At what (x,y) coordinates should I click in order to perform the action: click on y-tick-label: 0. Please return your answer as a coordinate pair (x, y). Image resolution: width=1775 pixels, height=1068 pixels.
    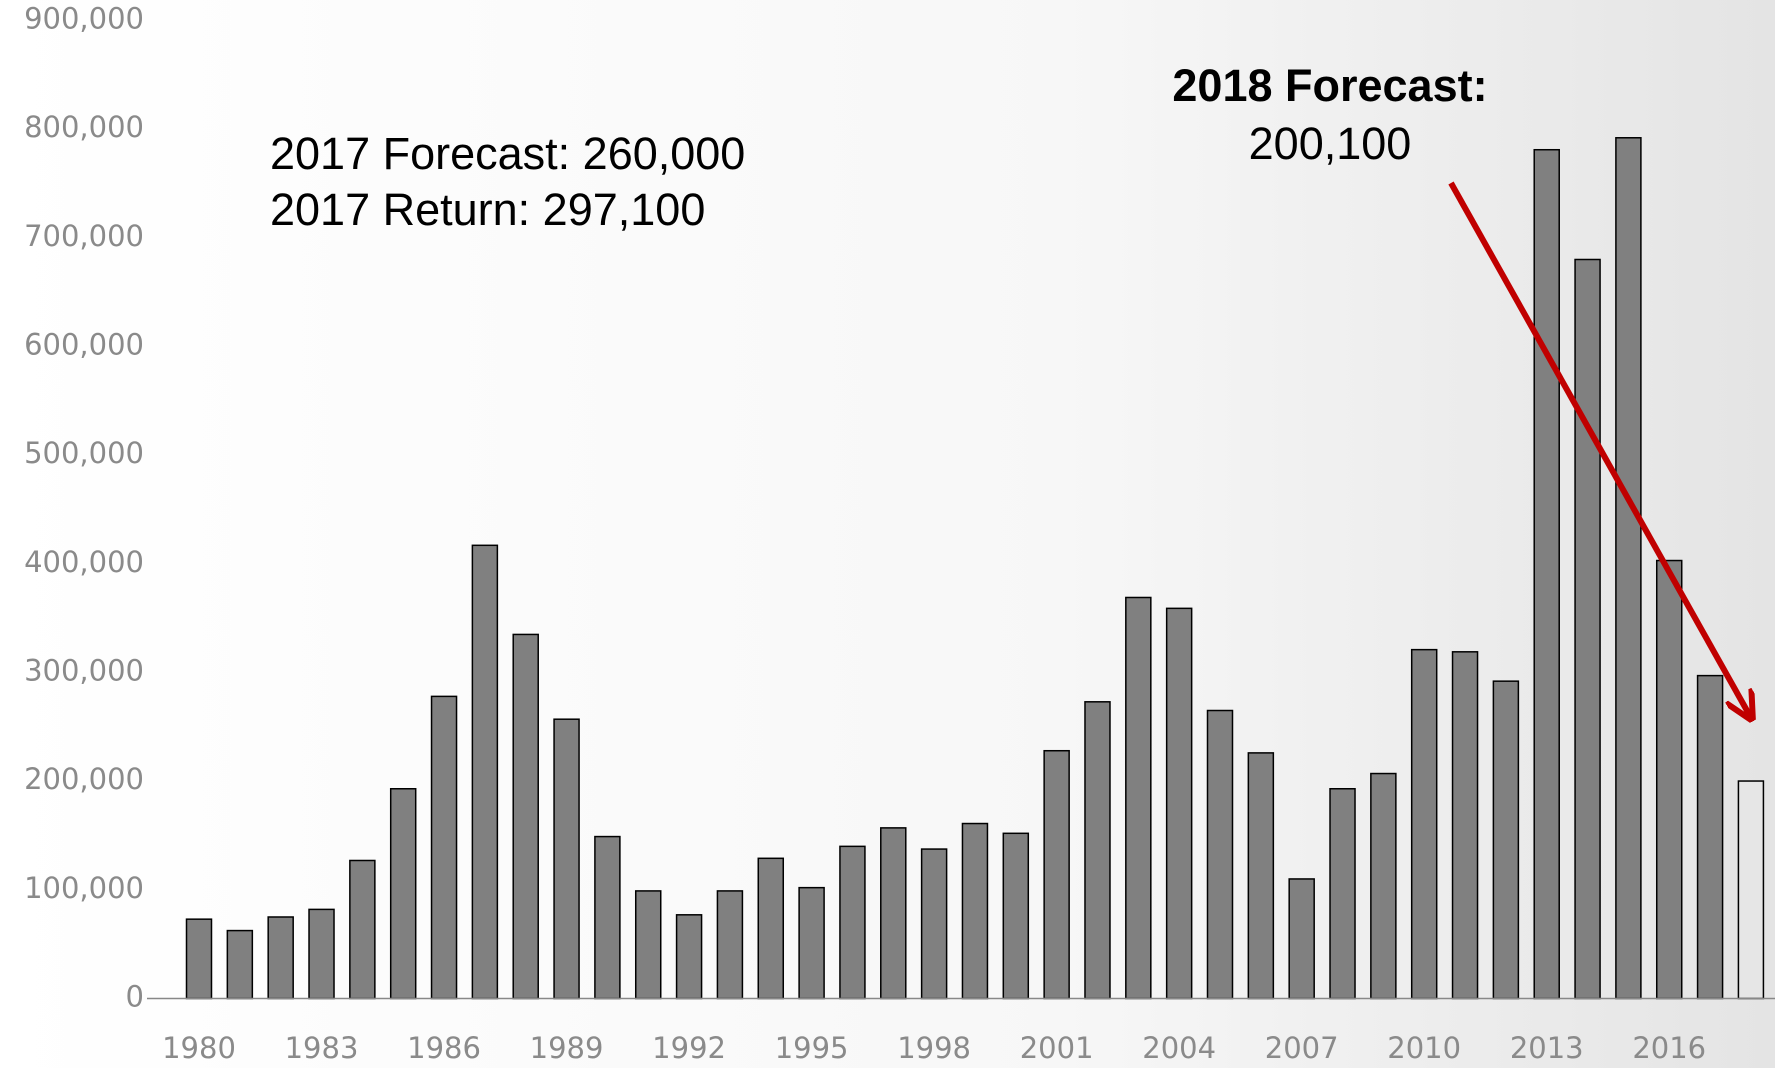
    Looking at the image, I should click on (135, 997).